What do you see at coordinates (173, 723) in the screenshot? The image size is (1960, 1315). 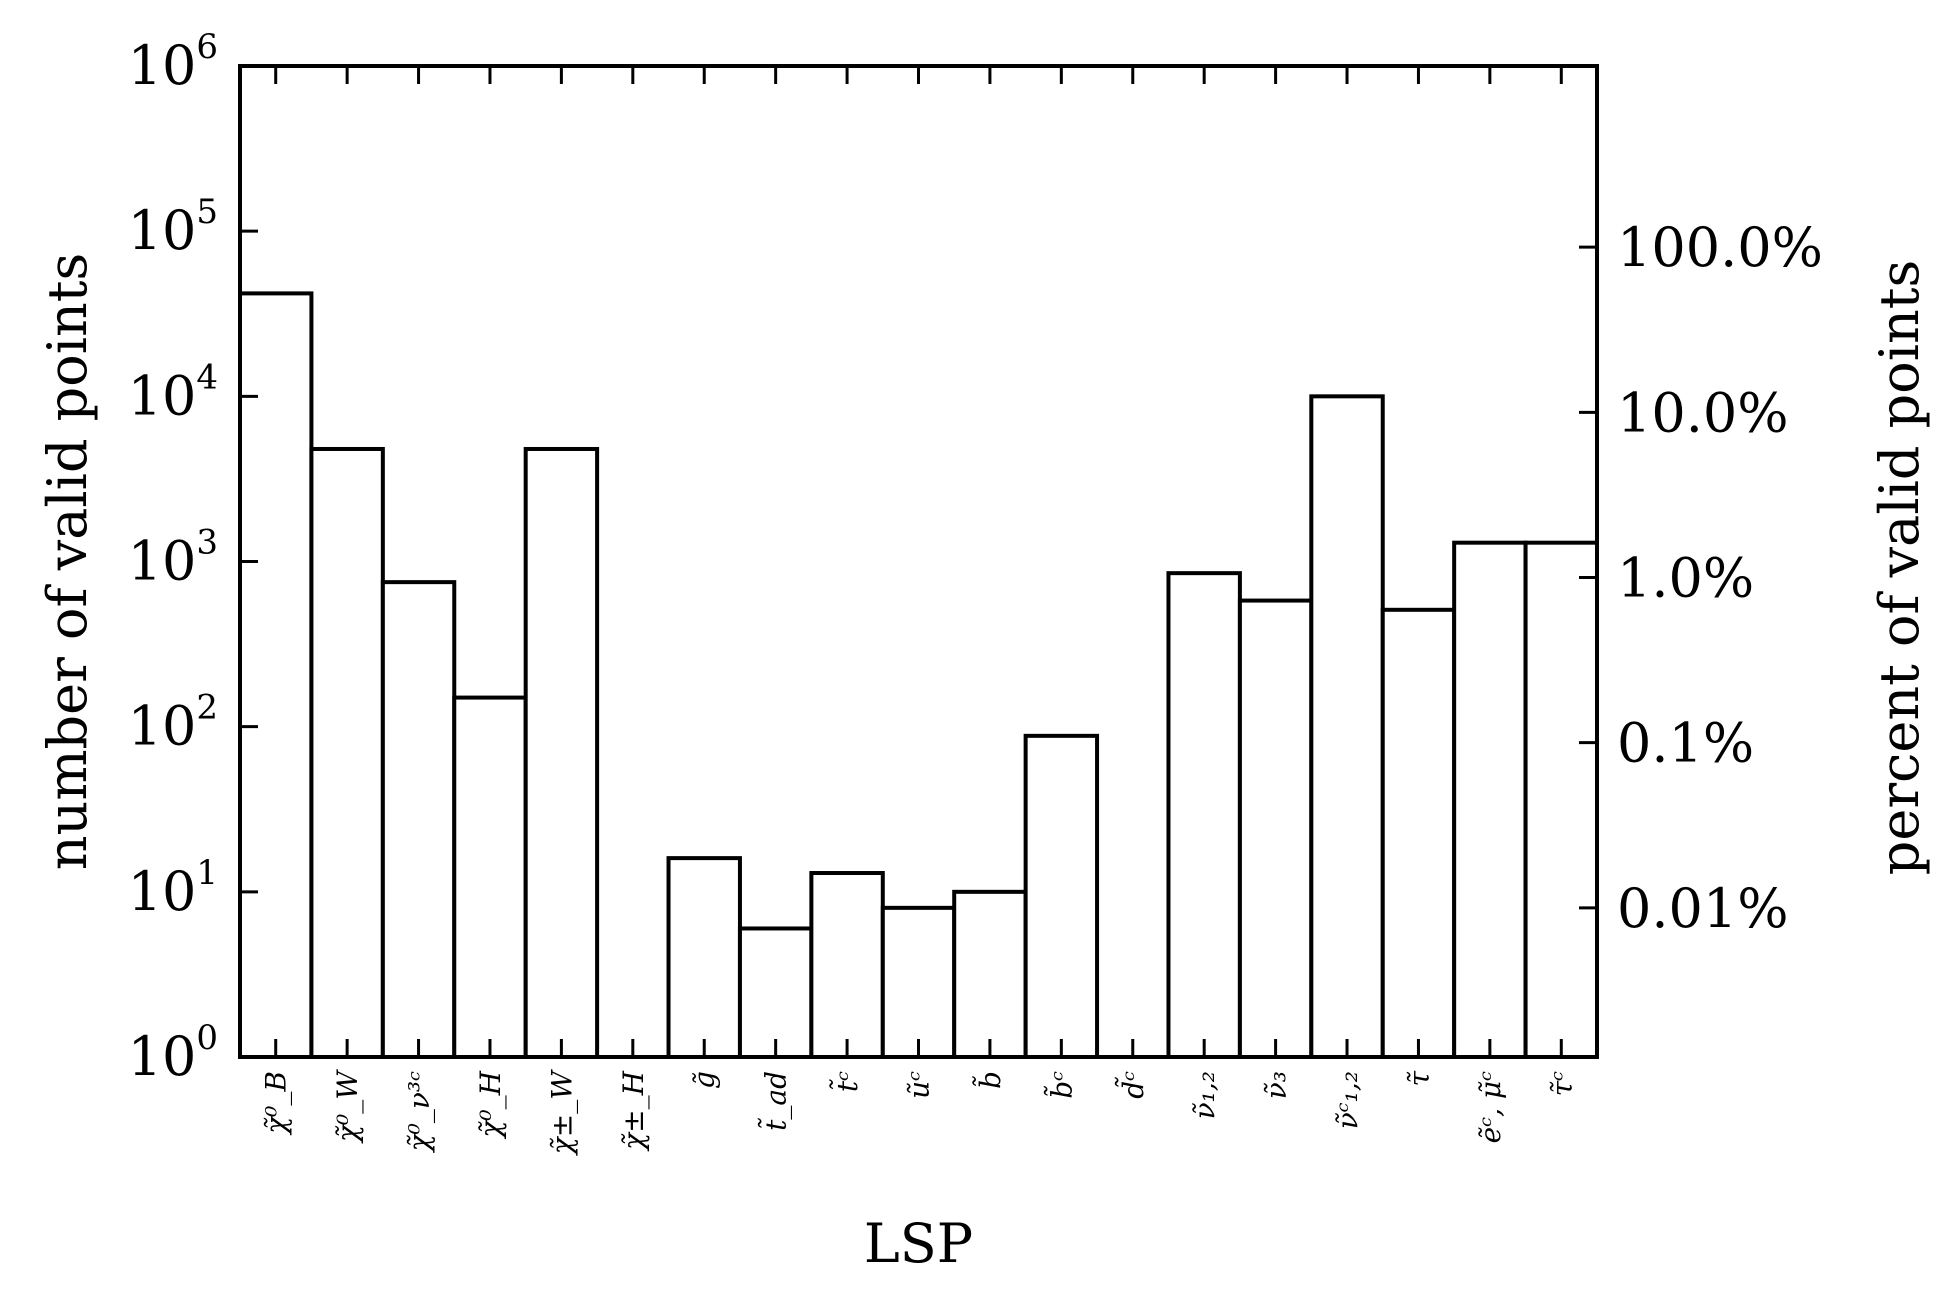 I see `y-tick-label: 10²` at bounding box center [173, 723].